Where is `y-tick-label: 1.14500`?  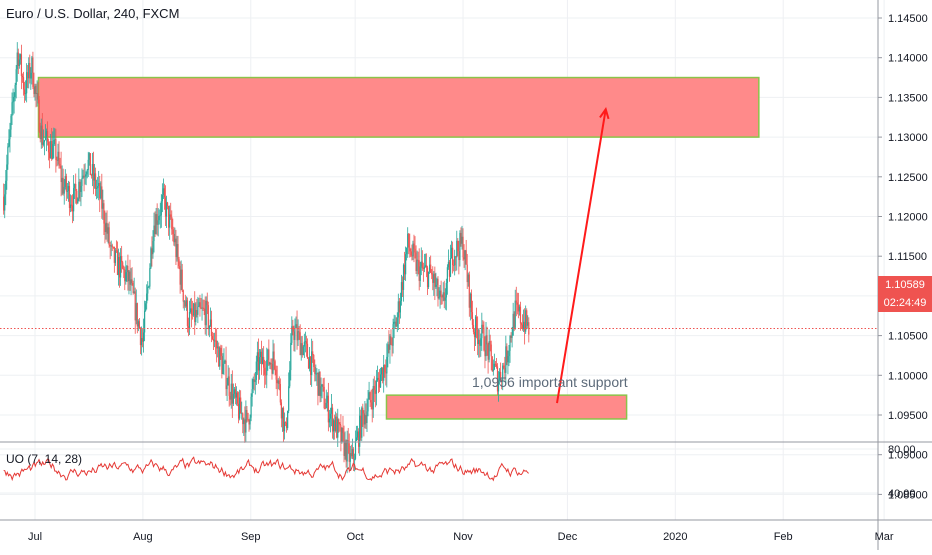
y-tick-label: 1.14500 is located at coordinates (908, 19).